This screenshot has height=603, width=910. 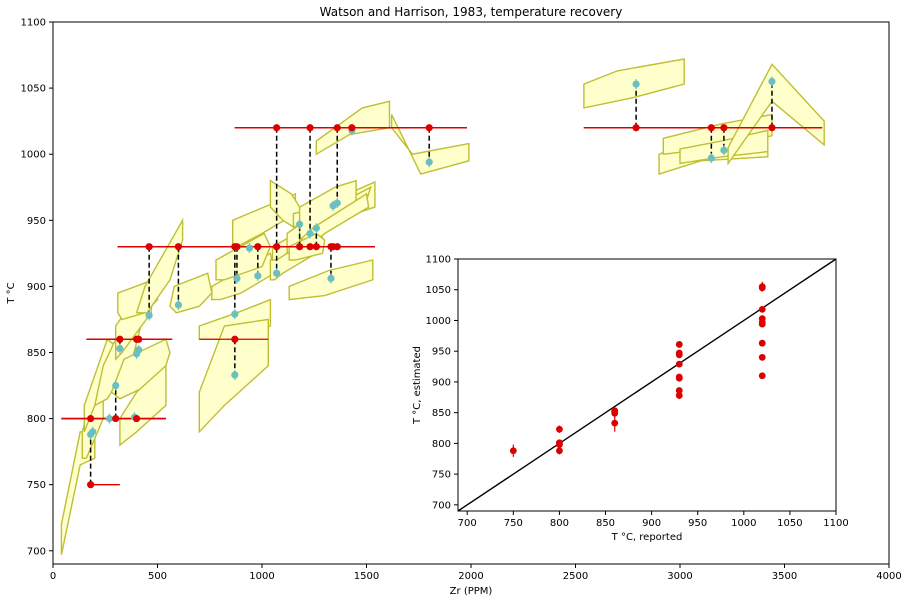 I want to click on main-y-tick-label-0: 700, so click(x=36, y=551).